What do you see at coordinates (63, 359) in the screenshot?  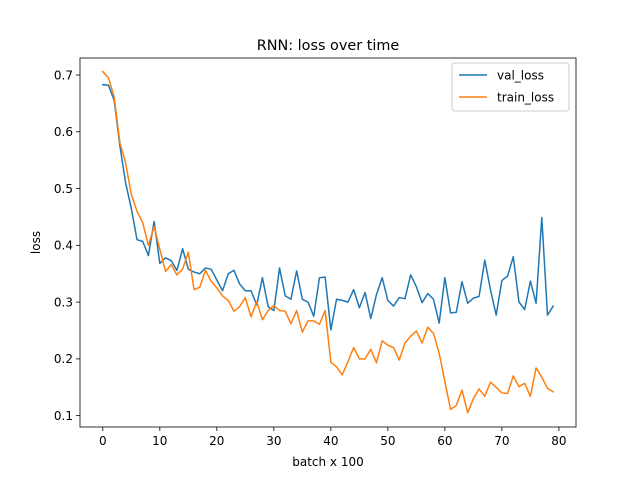 I see `y-tick-label: 0.2` at bounding box center [63, 359].